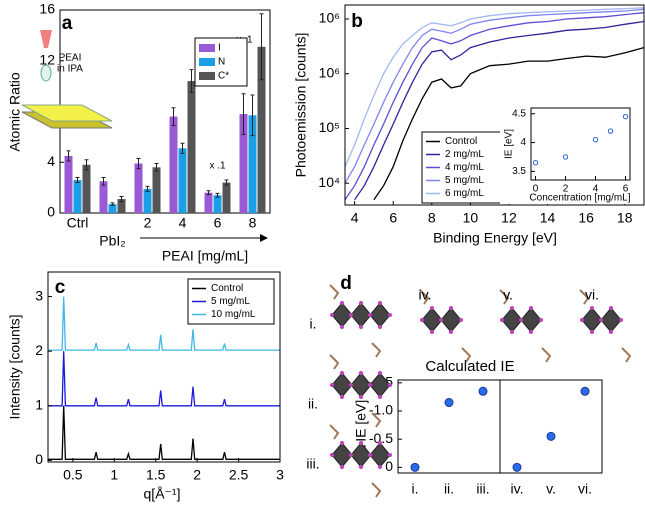  What do you see at coordinates (15, 112) in the screenshot?
I see `y-axis-label: Atomic Ratio` at bounding box center [15, 112].